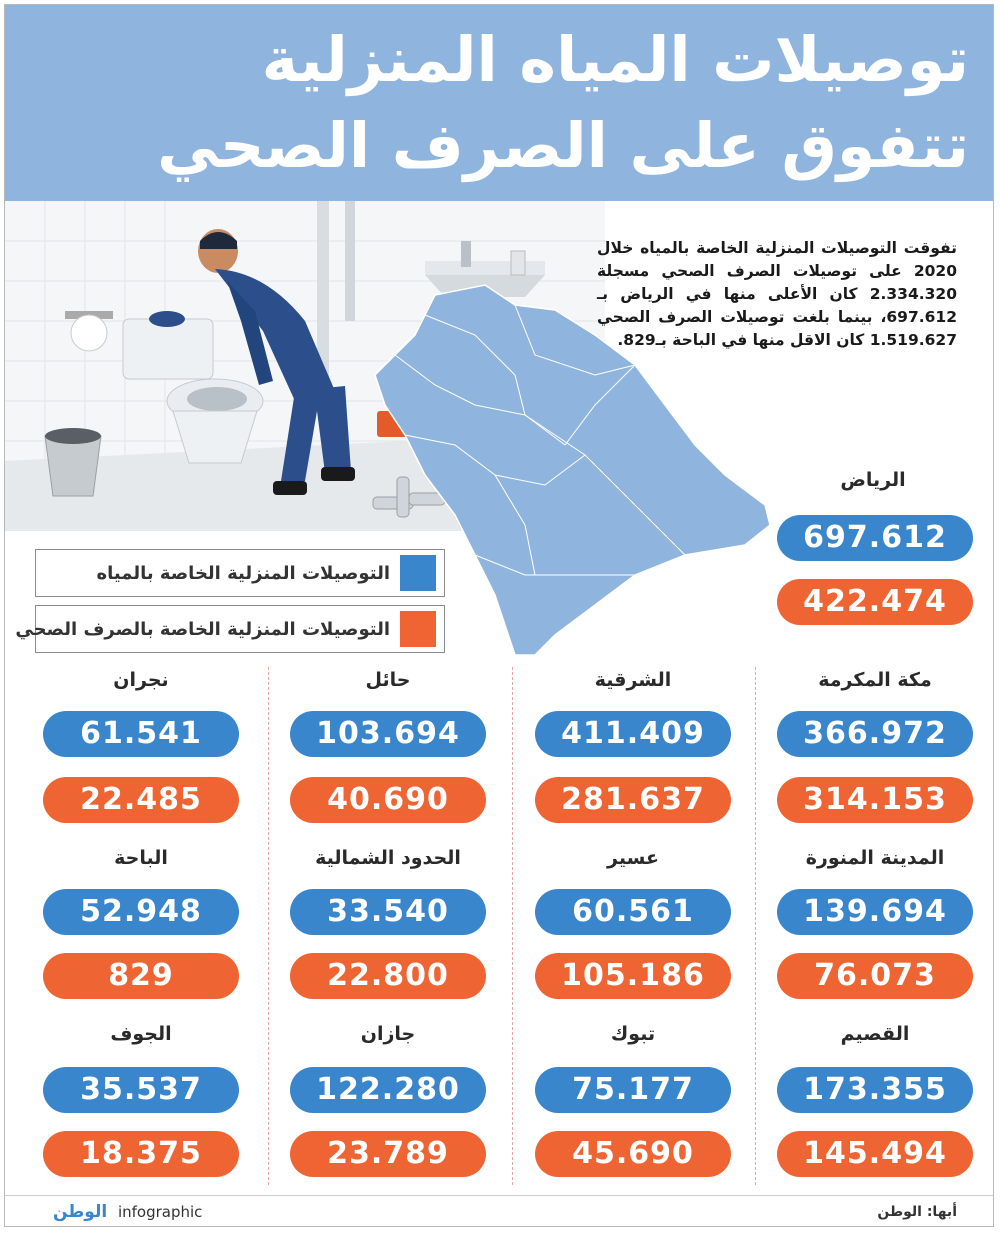  What do you see at coordinates (168, 349) in the screenshot?
I see `toilet-icon` at bounding box center [168, 349].